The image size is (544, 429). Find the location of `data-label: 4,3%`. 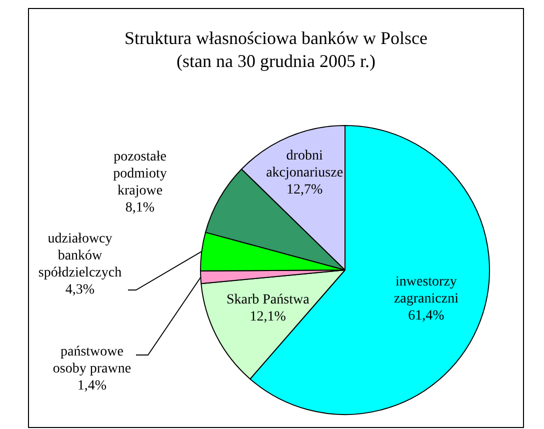

data-label: 4,3% is located at coordinates (80, 290).